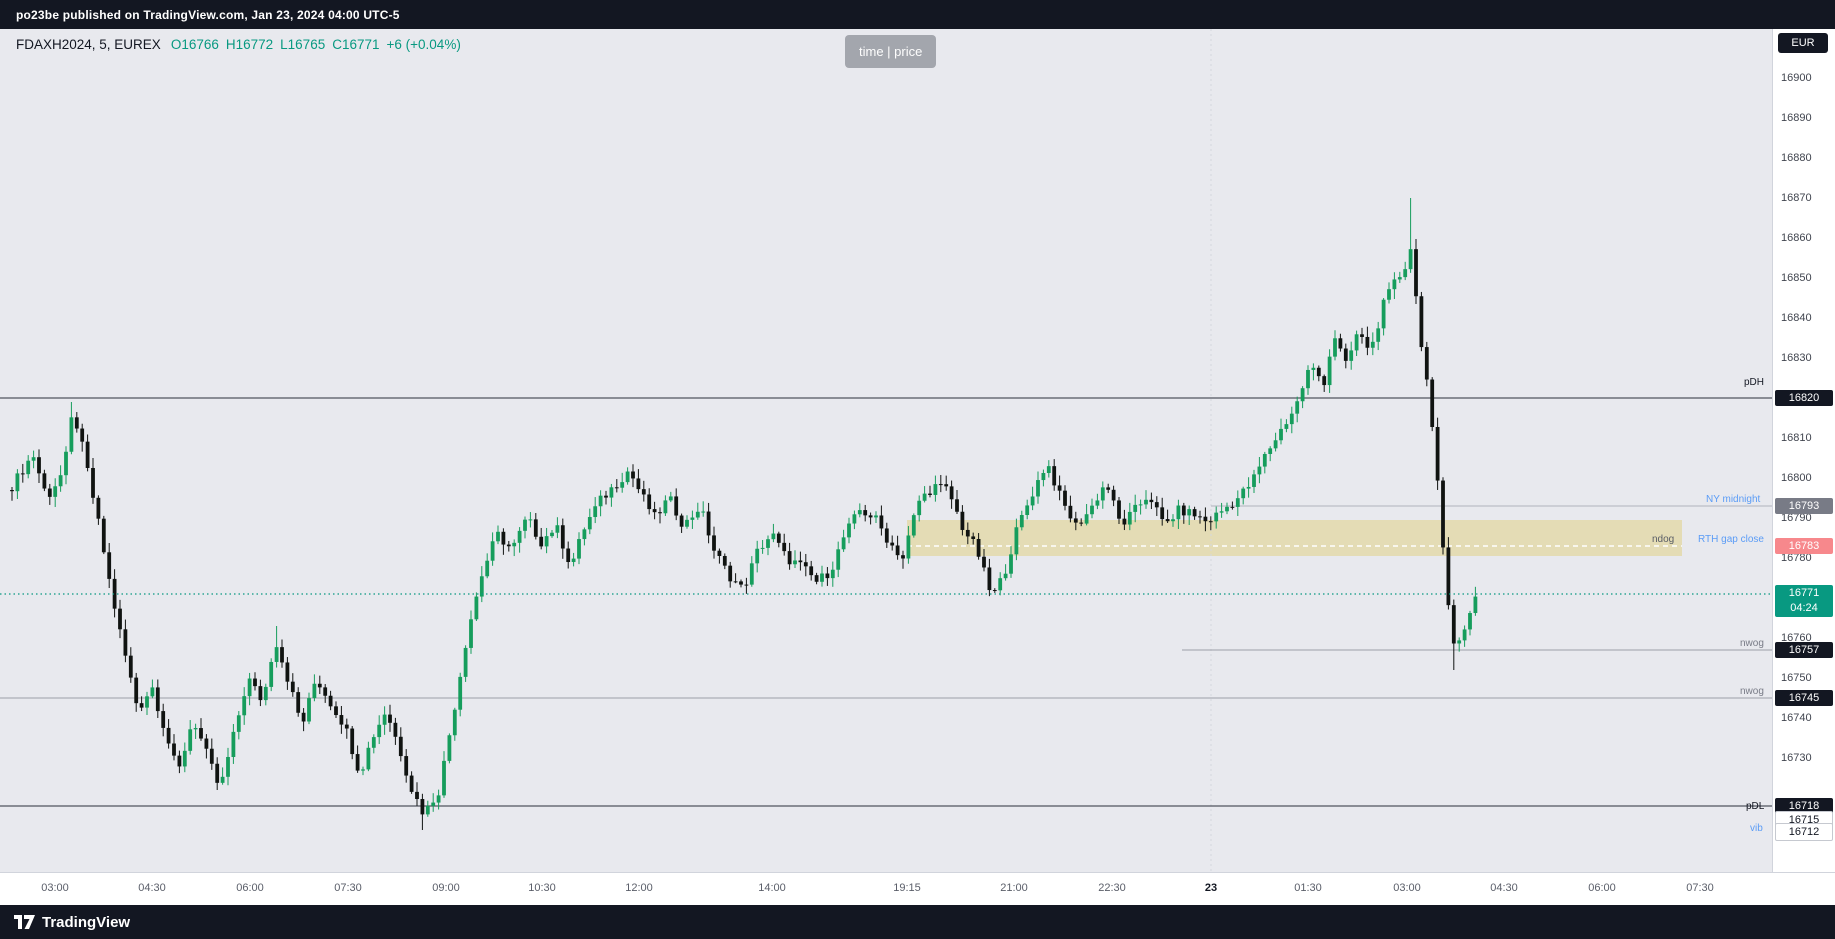  I want to click on current-price-badge: 16771 04:24, so click(1804, 601).